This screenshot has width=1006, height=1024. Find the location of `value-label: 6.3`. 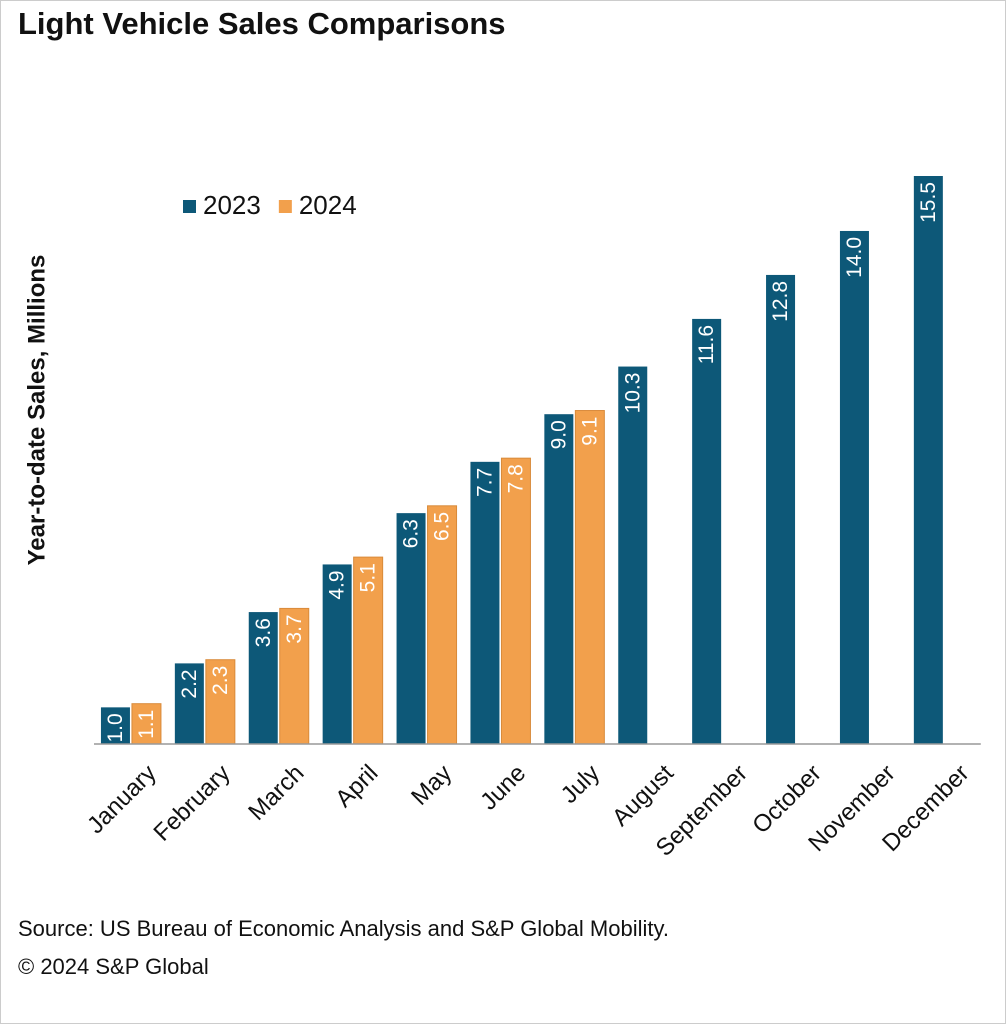

value-label: 6.3 is located at coordinates (411, 533).